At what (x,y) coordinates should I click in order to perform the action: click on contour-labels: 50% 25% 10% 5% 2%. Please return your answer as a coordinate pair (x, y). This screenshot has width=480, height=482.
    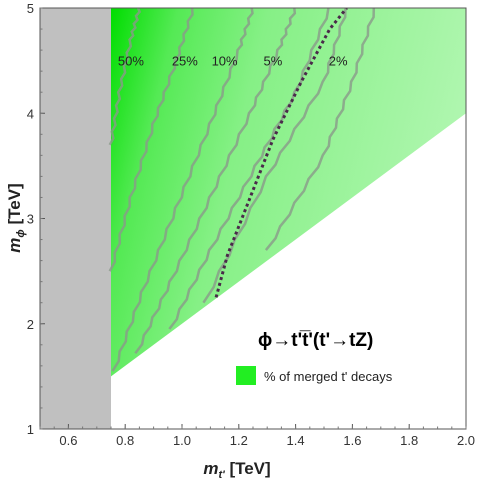
    Looking at the image, I should click on (233, 61).